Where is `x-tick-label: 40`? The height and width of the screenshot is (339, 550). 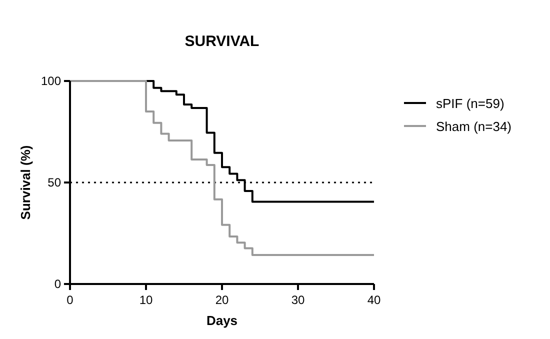 x-tick-label: 40 is located at coordinates (374, 300).